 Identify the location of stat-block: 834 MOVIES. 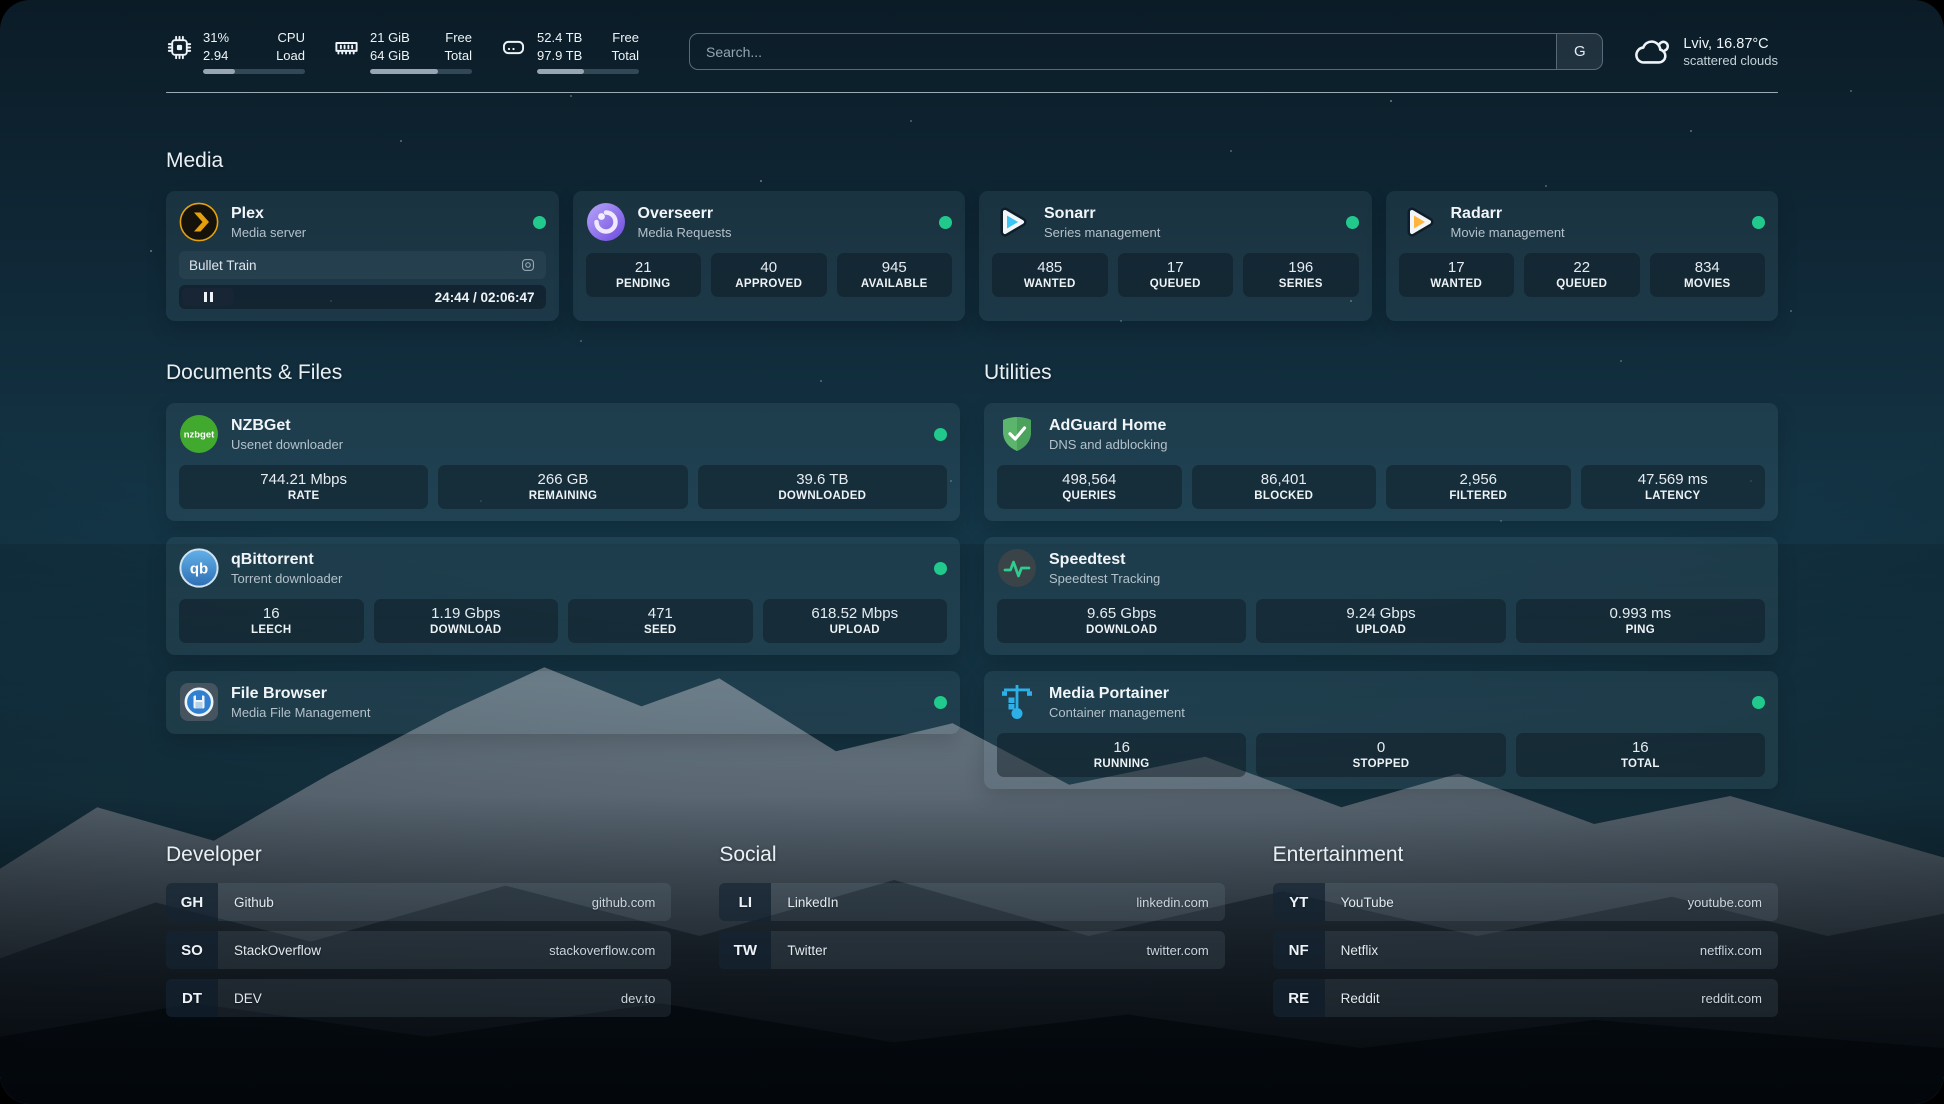
(1707, 275).